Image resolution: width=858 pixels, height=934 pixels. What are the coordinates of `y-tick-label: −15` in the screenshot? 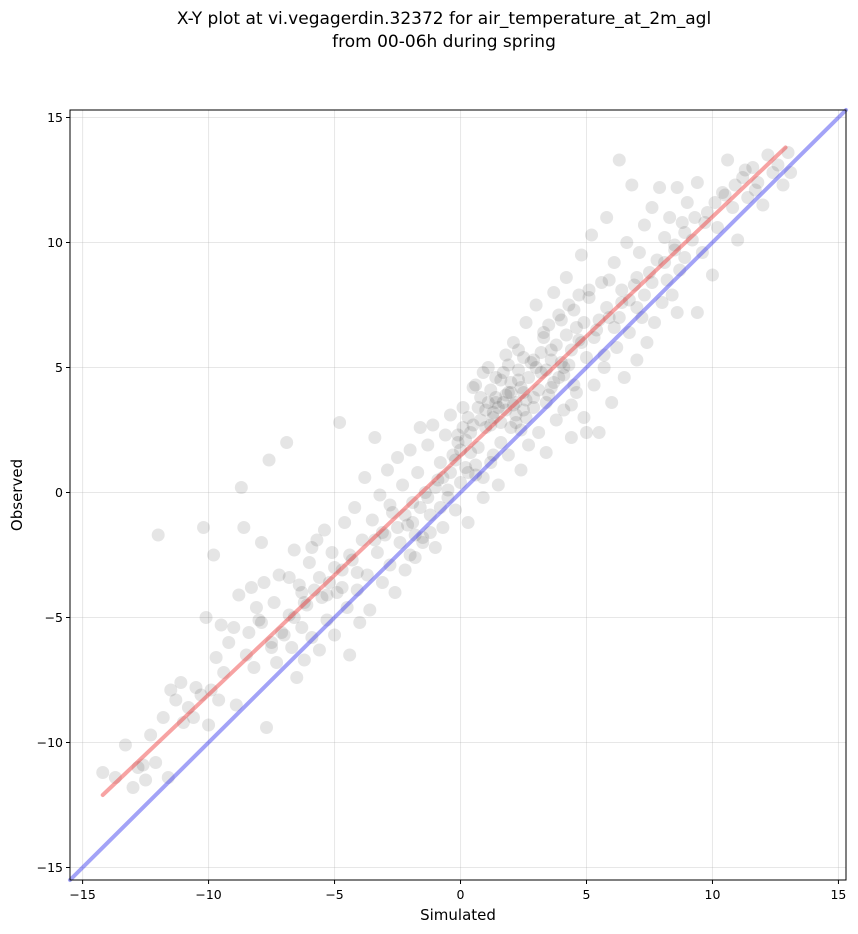 It's located at (50, 867).